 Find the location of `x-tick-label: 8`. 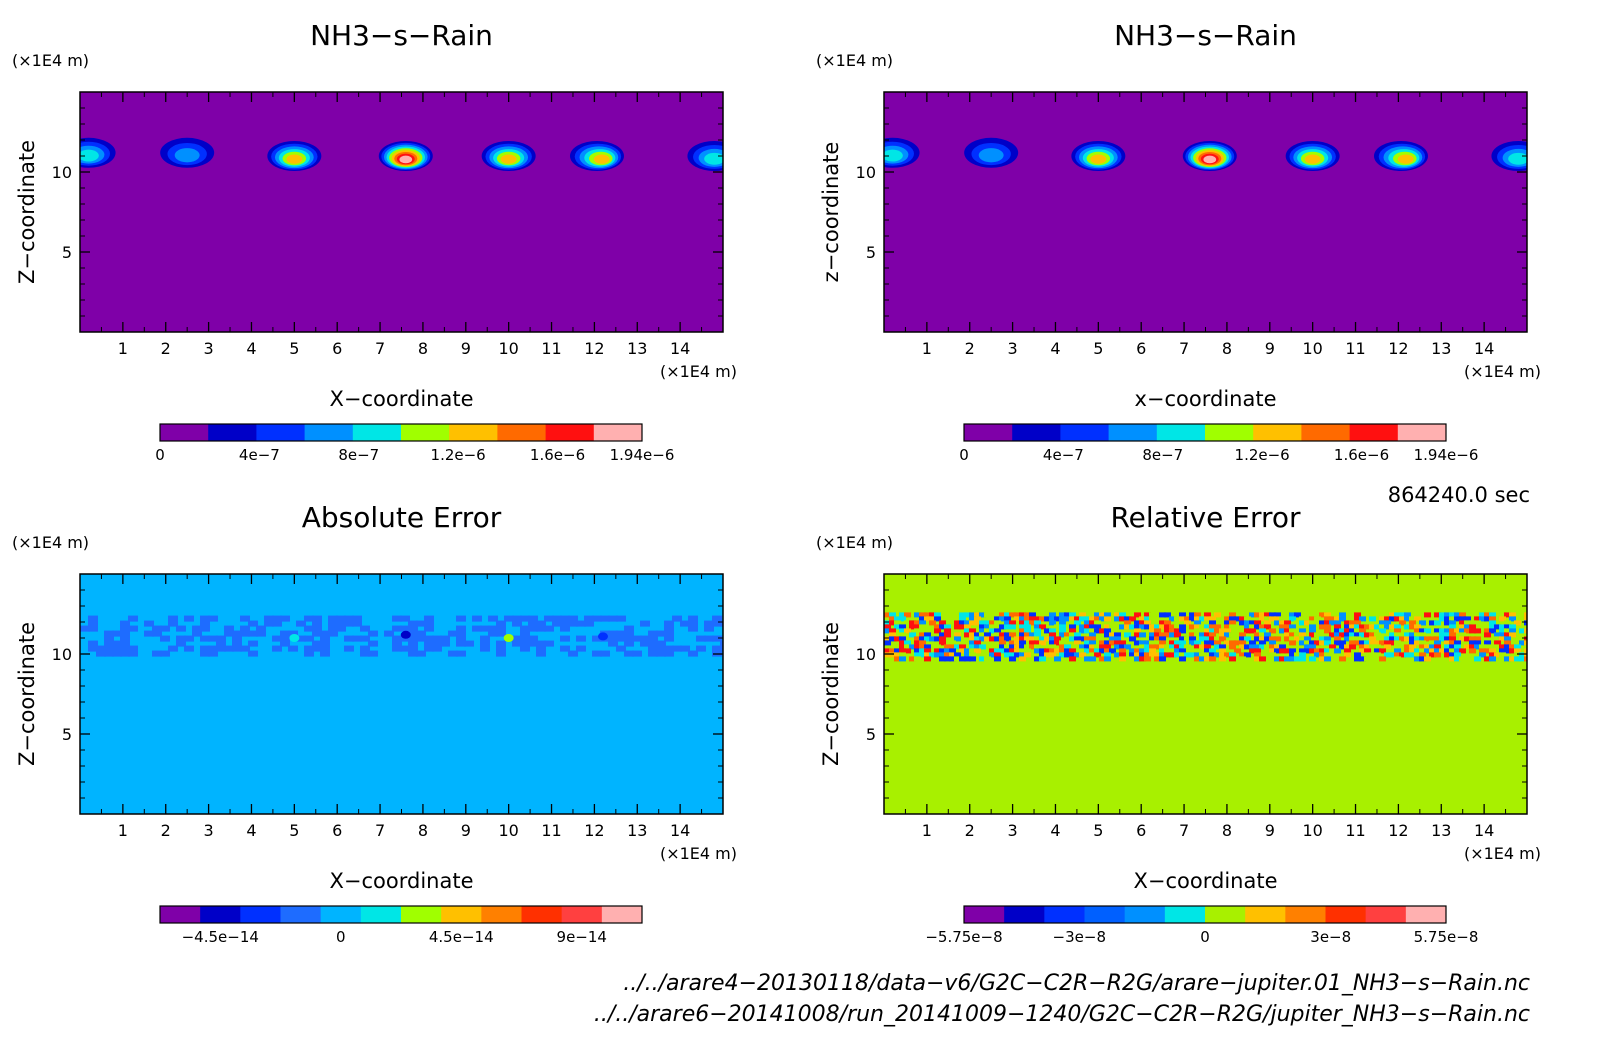

x-tick-label: 8 is located at coordinates (1227, 348).